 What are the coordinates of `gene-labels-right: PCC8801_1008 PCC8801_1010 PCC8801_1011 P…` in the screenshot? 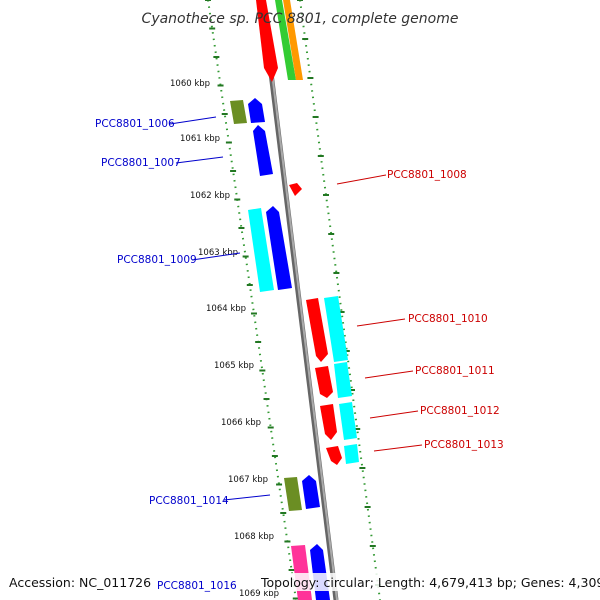 It's located at (445, 310).